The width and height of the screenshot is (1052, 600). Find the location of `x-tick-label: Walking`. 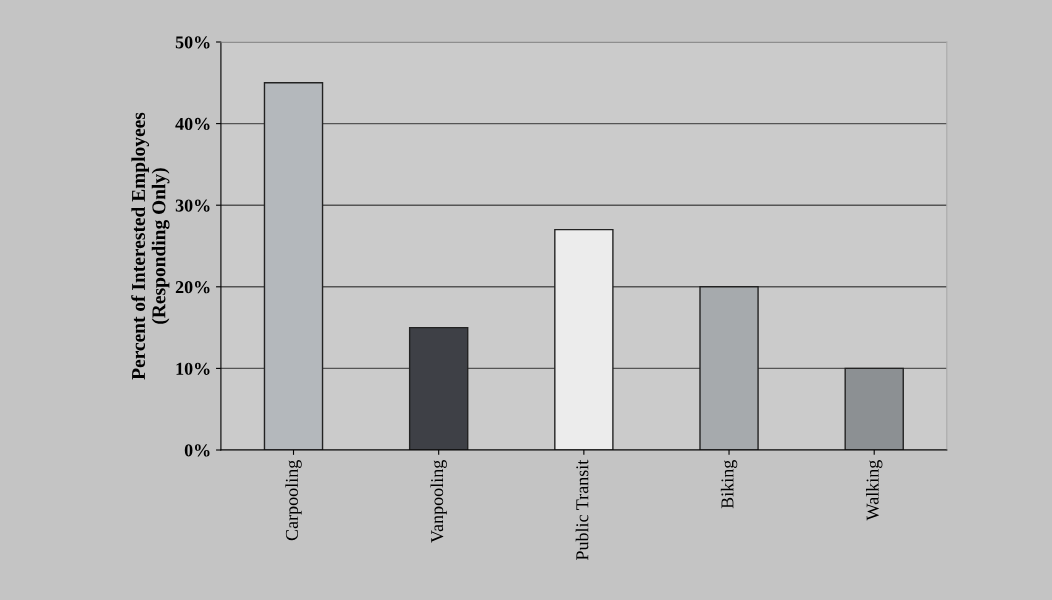

x-tick-label: Walking is located at coordinates (874, 490).